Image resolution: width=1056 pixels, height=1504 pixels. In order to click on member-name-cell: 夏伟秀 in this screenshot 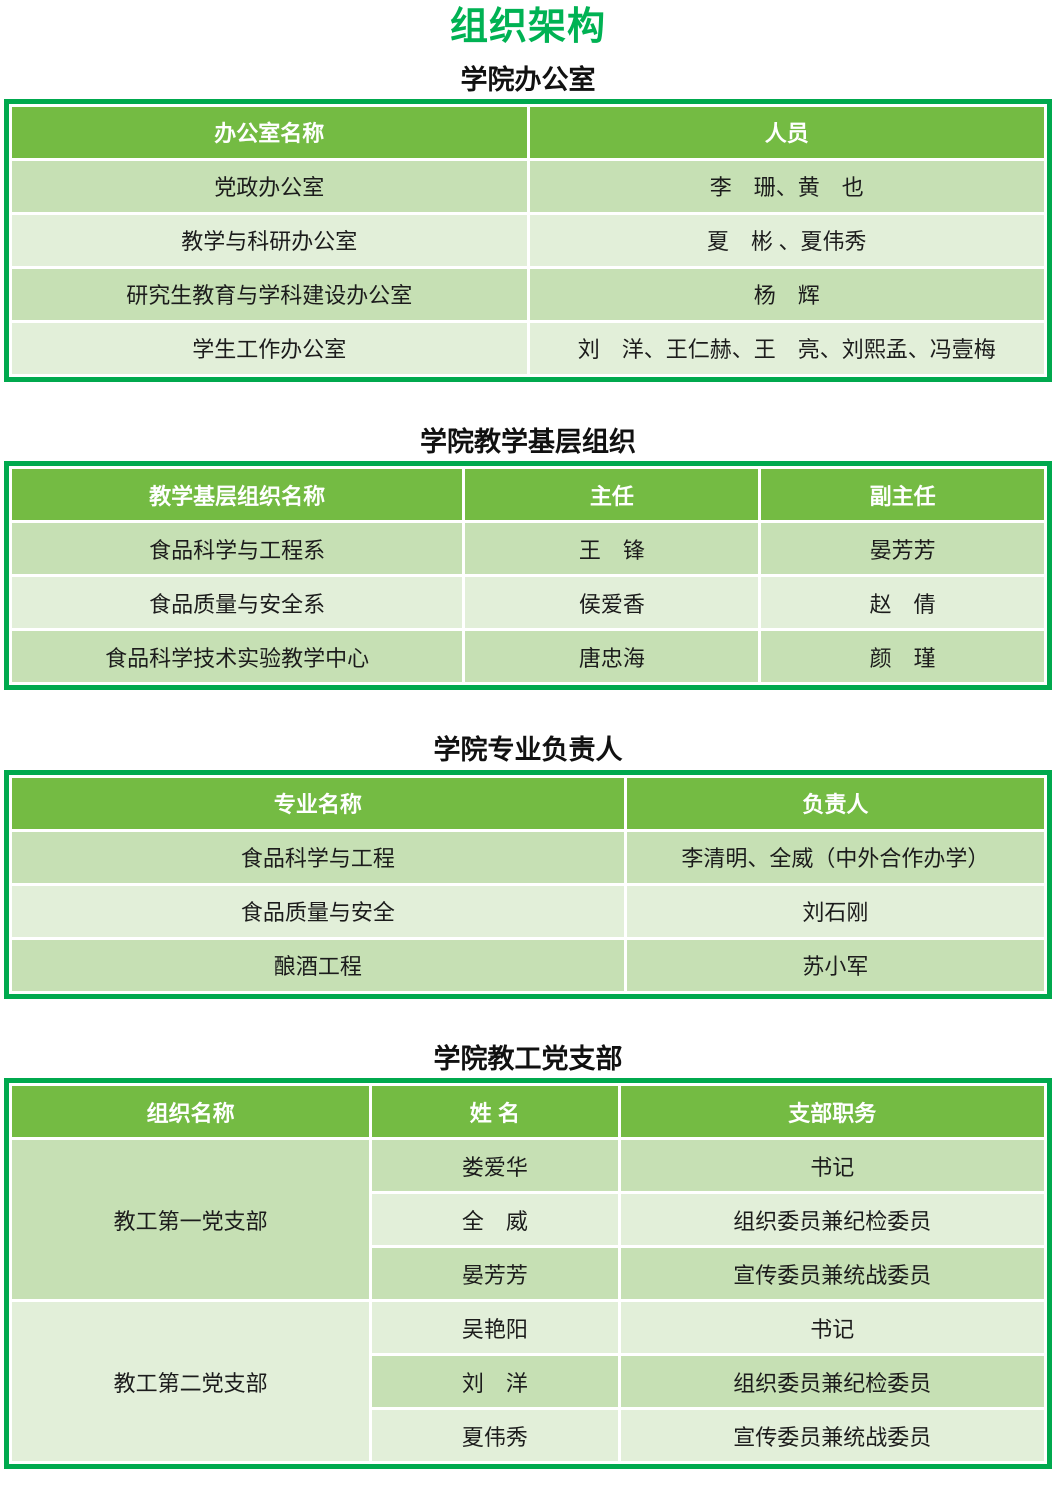, I will do `click(495, 1436)`.